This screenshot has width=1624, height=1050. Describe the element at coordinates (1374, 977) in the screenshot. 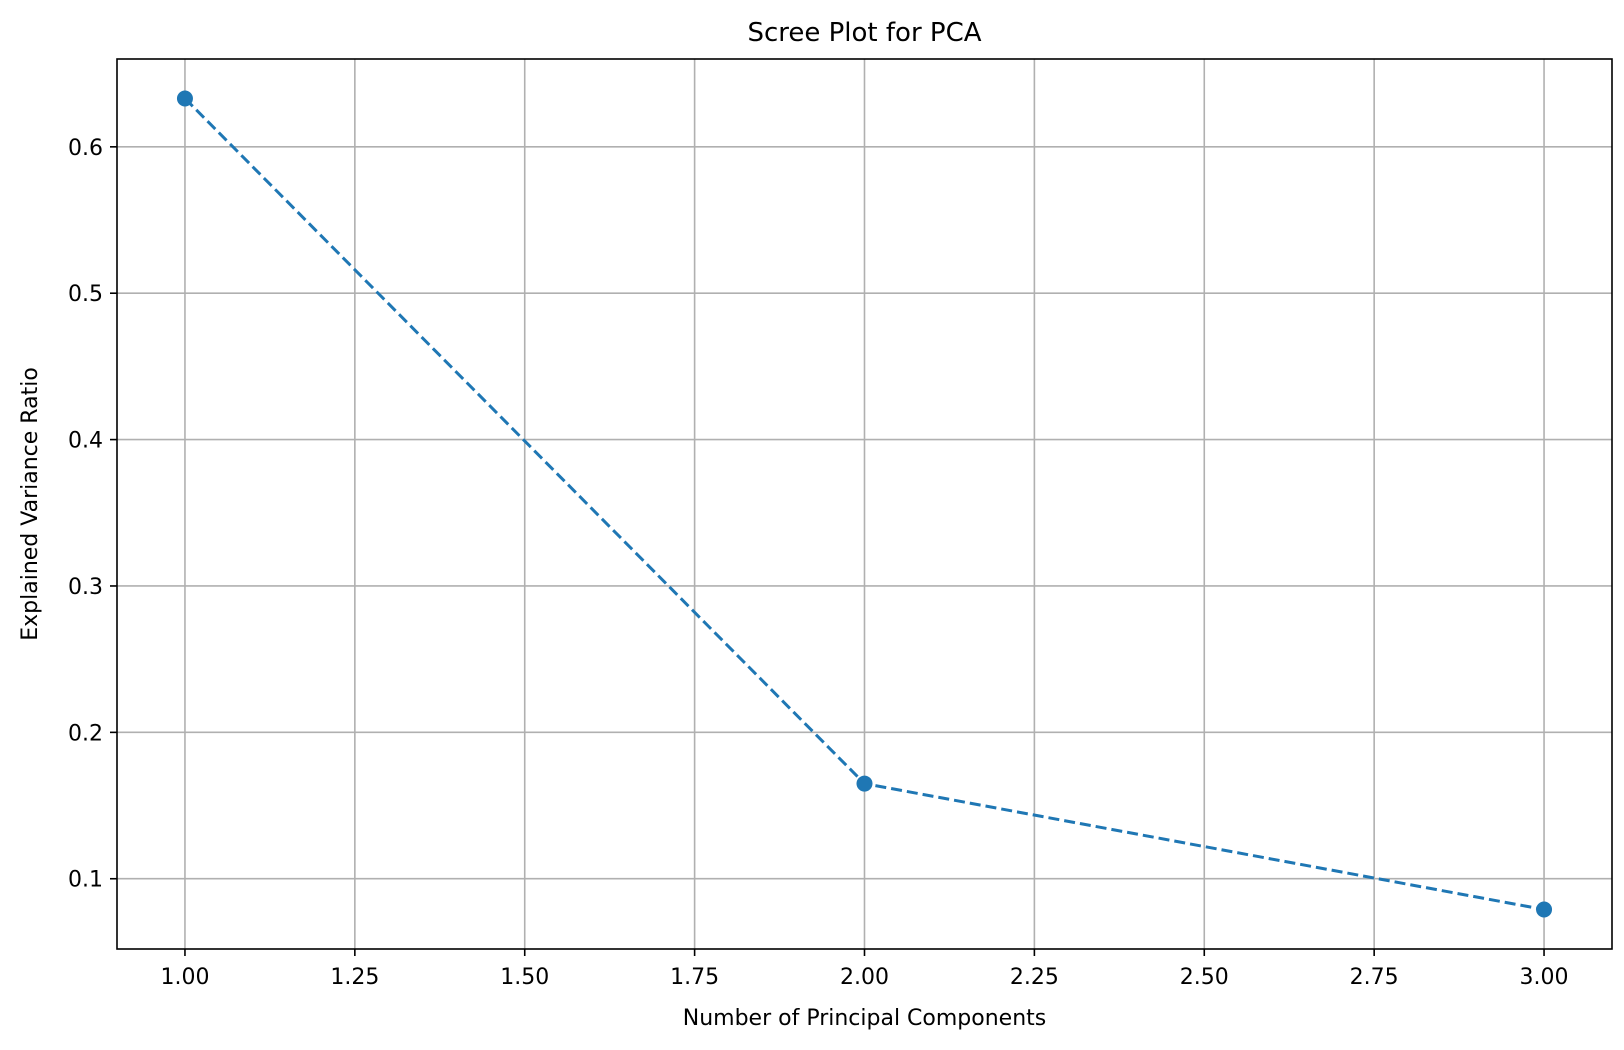

I see `x-tick-label: 2.75` at that location.